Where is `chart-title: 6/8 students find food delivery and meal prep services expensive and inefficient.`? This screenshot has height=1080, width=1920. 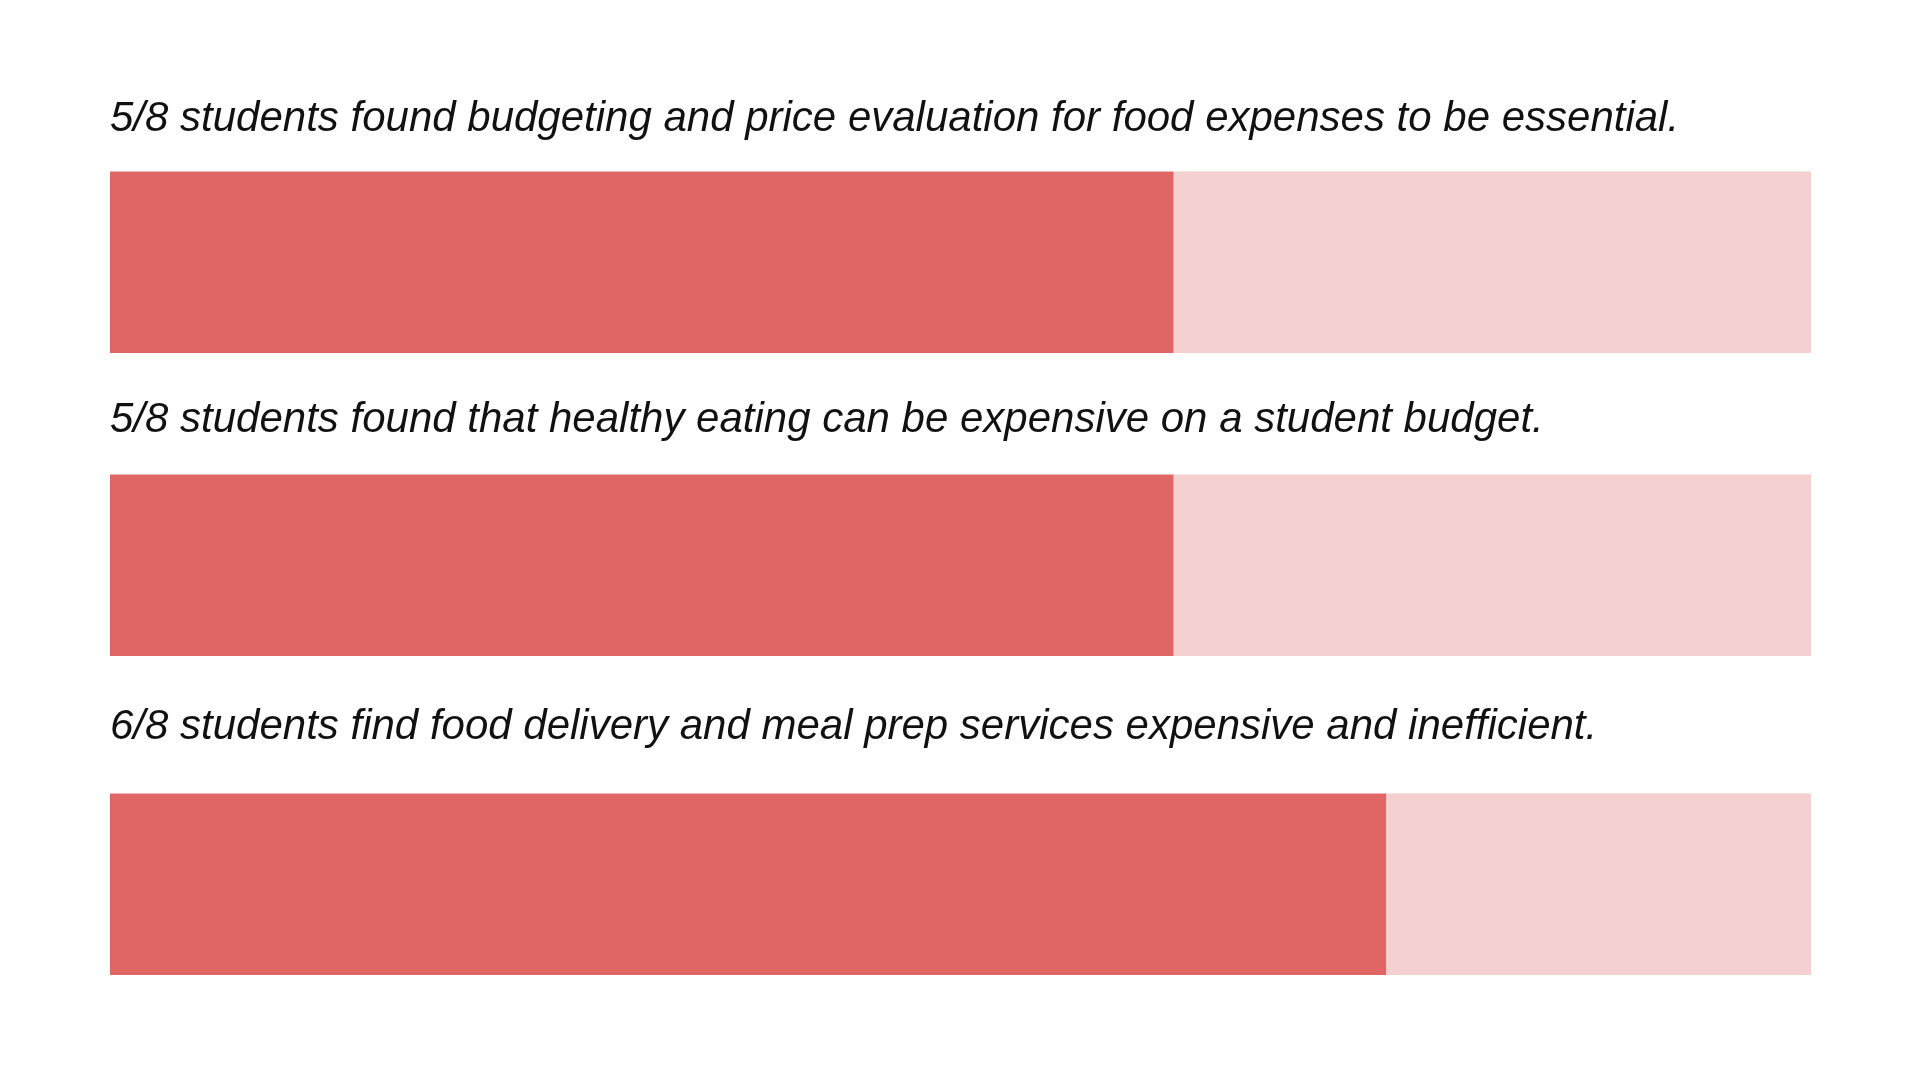
chart-title: 6/8 students find food delivery and meal prep services expensive and inefficient. is located at coordinates (854, 724).